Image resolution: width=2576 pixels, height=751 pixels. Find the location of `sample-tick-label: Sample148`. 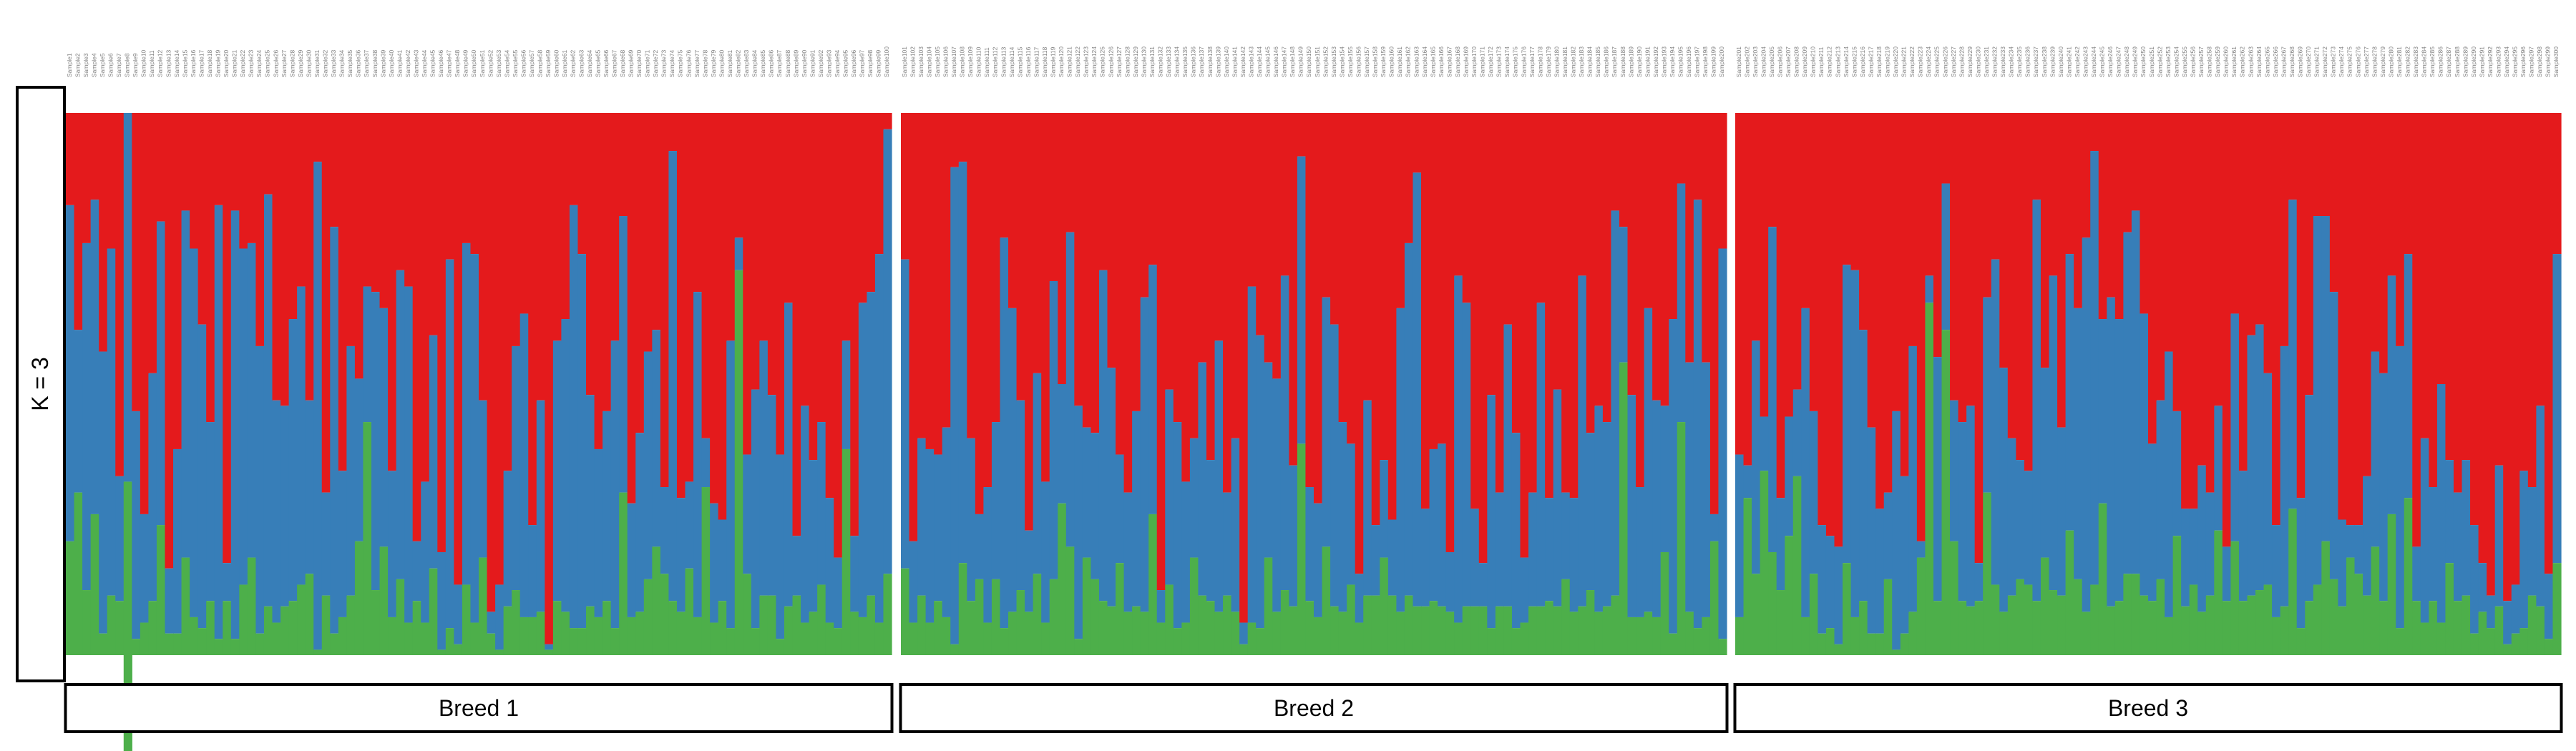

sample-tick-label: Sample148 is located at coordinates (1292, 61).